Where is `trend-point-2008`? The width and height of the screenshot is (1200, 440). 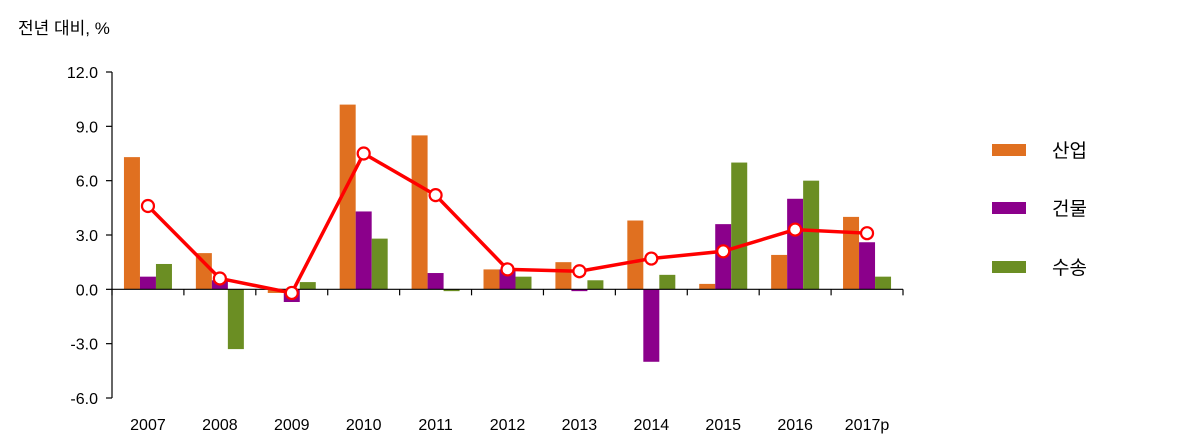 trend-point-2008 is located at coordinates (219, 278).